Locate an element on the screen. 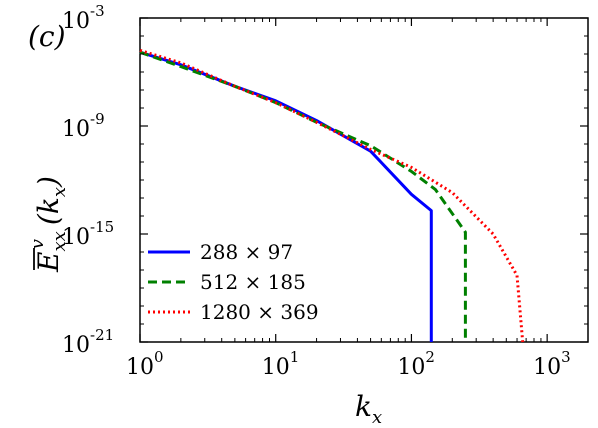 The width and height of the screenshot is (598, 428). y-tick-label-exp-2: -9 is located at coordinates (97, 119).